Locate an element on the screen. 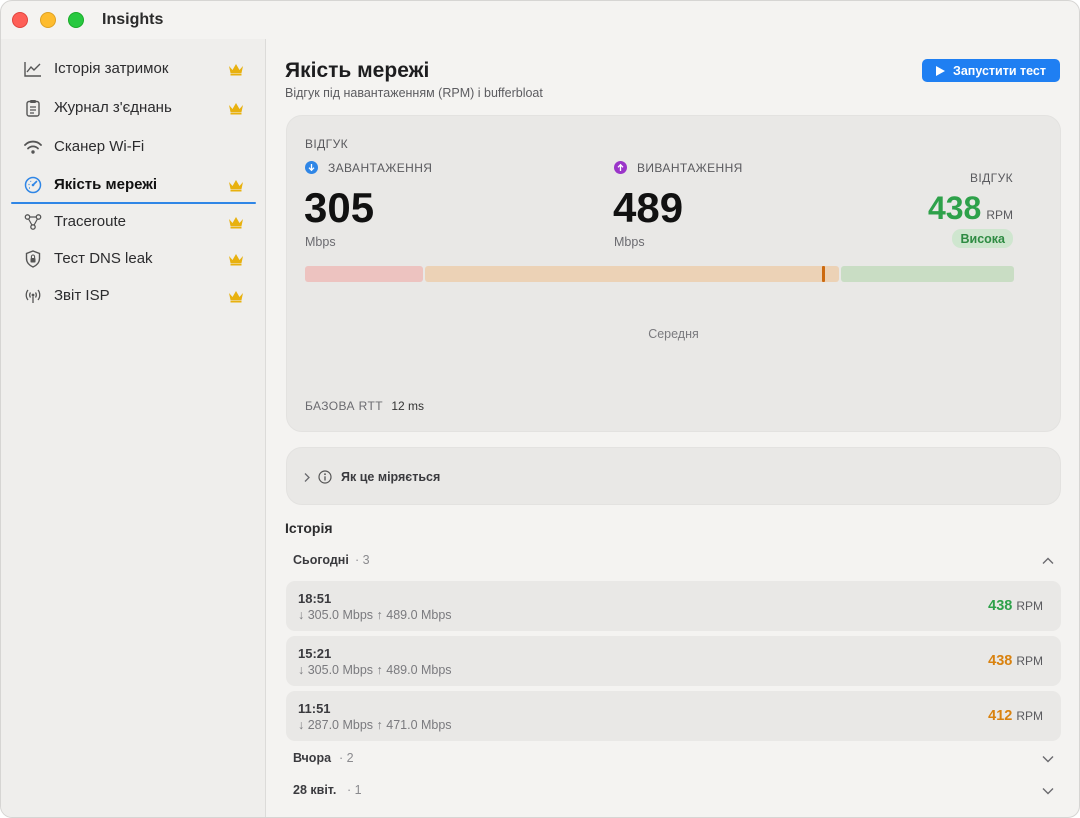 Image resolution: width=1080 pixels, height=818 pixels. sidebar-item-isp-report: Звіт ISP is located at coordinates (133, 296).